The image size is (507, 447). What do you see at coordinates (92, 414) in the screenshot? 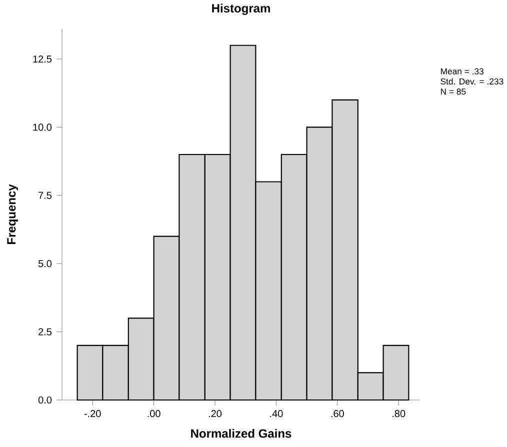
I see `x-tick-label: -.20` at bounding box center [92, 414].